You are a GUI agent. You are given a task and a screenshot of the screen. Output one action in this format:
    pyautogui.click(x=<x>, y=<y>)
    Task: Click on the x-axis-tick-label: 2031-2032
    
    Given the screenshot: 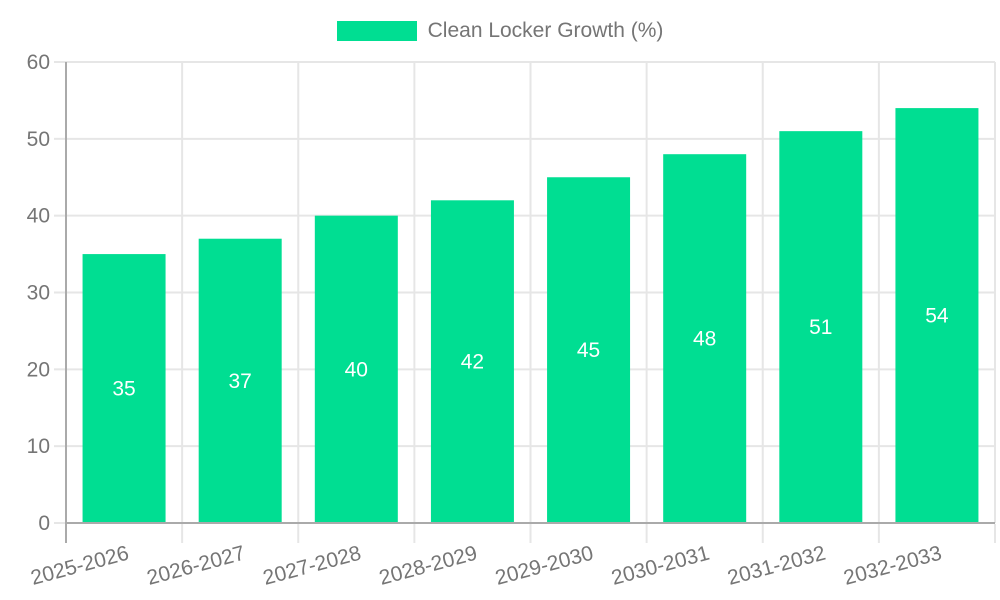 What is the action you would take?
    pyautogui.click(x=776, y=566)
    